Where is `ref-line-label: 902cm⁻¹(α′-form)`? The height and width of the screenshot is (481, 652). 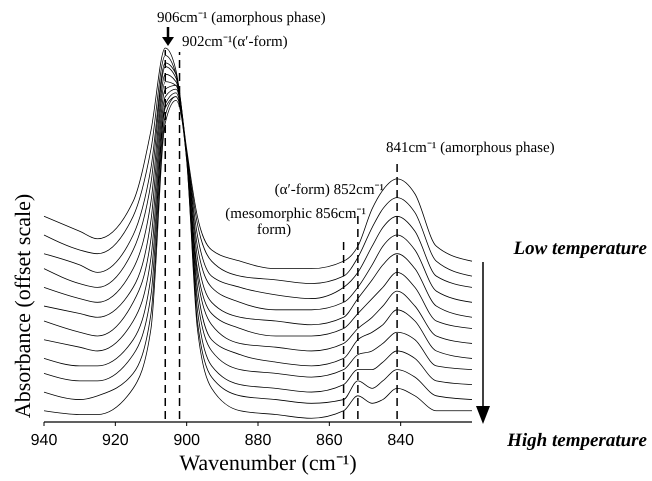
ref-line-label: 902cm⁻¹(α′-form) is located at coordinates (235, 42).